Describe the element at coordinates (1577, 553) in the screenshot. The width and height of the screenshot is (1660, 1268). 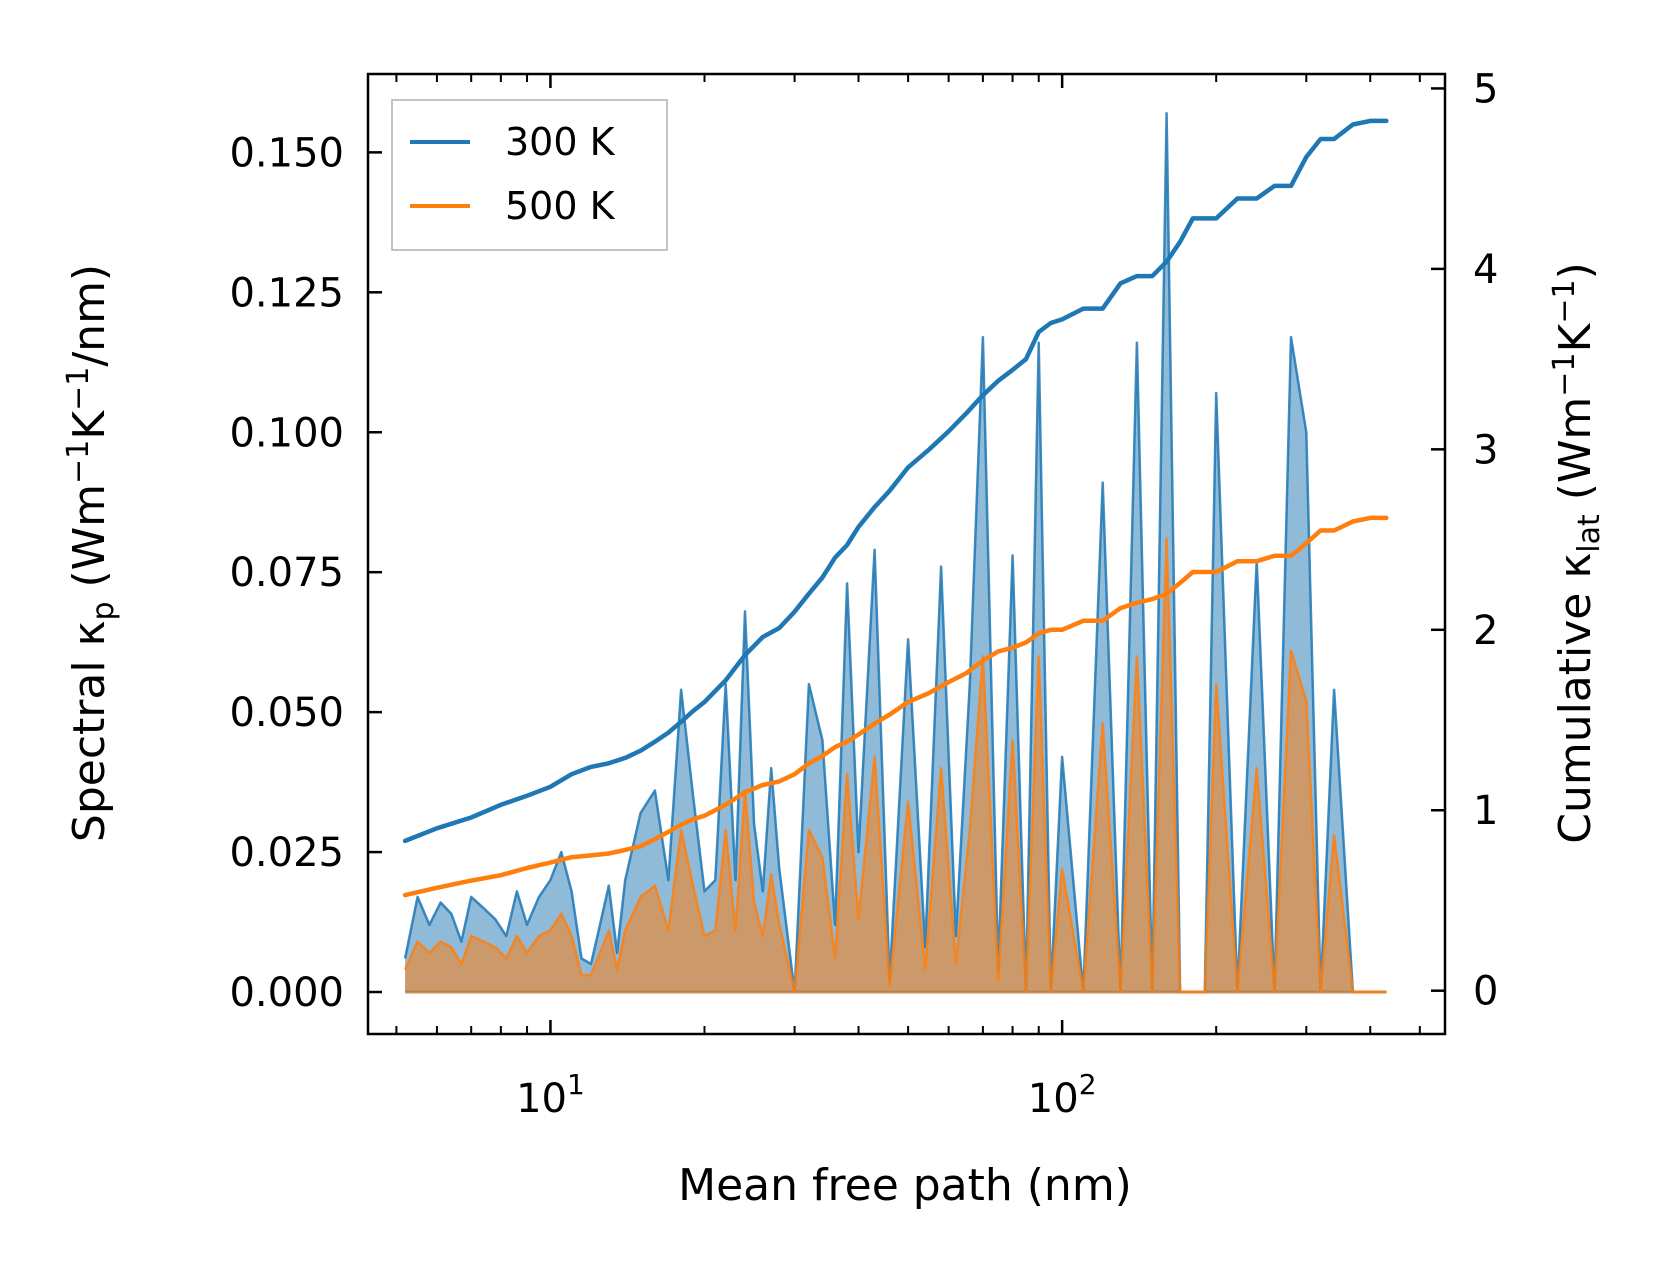
I see `right-y-axis-title: Cumulative κlat (Wm−1K−1)` at that location.